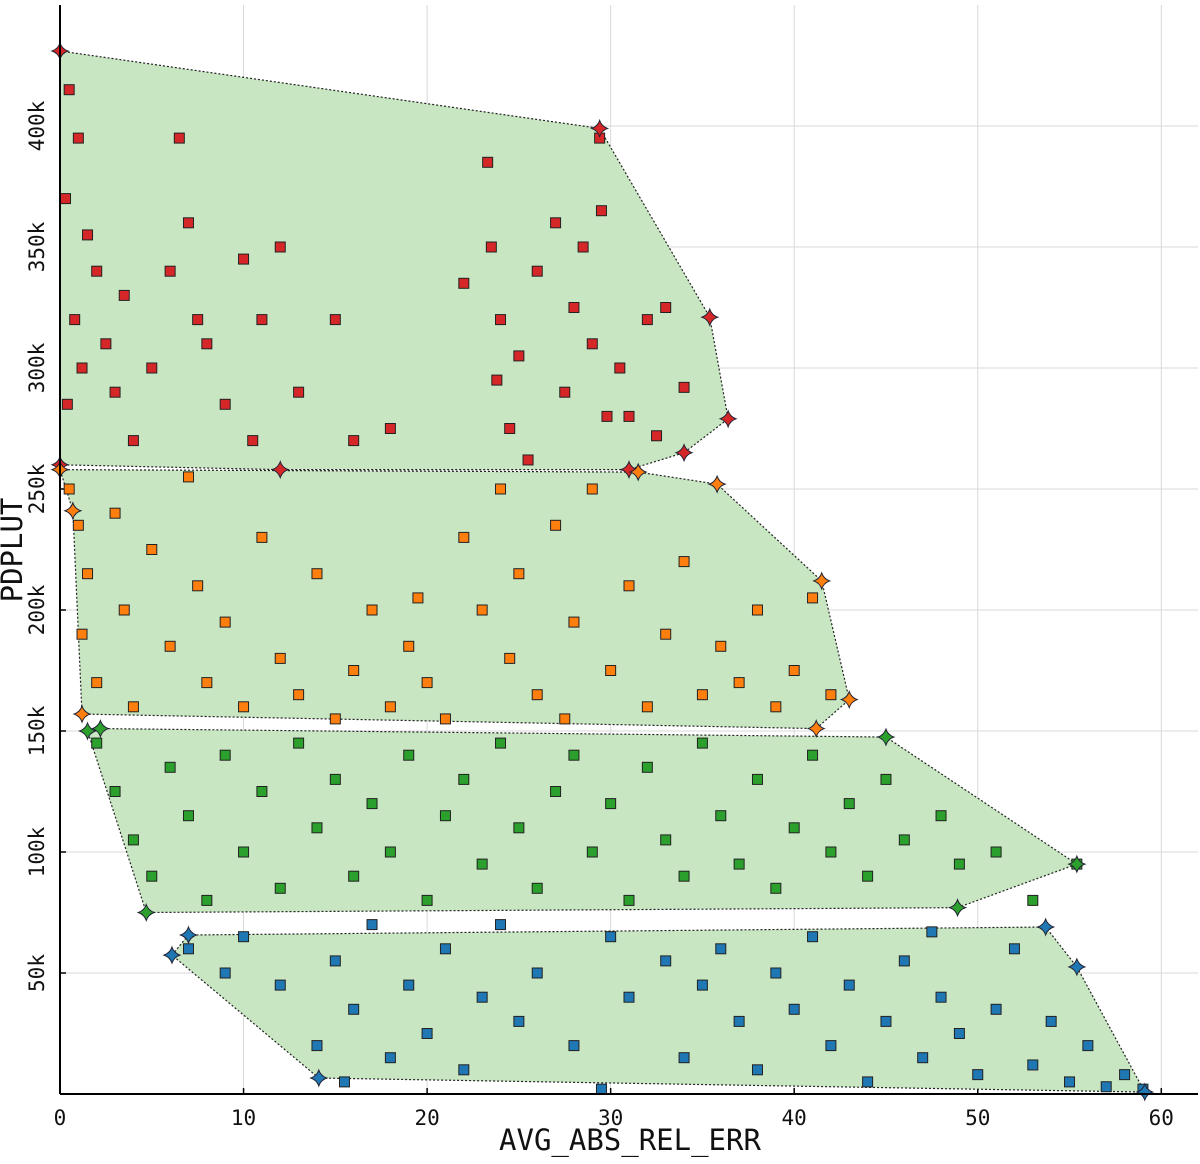 Image resolution: width=1200 pixels, height=1164 pixels. What do you see at coordinates (37, 609) in the screenshot?
I see `y-tick-label: 200k` at bounding box center [37, 609].